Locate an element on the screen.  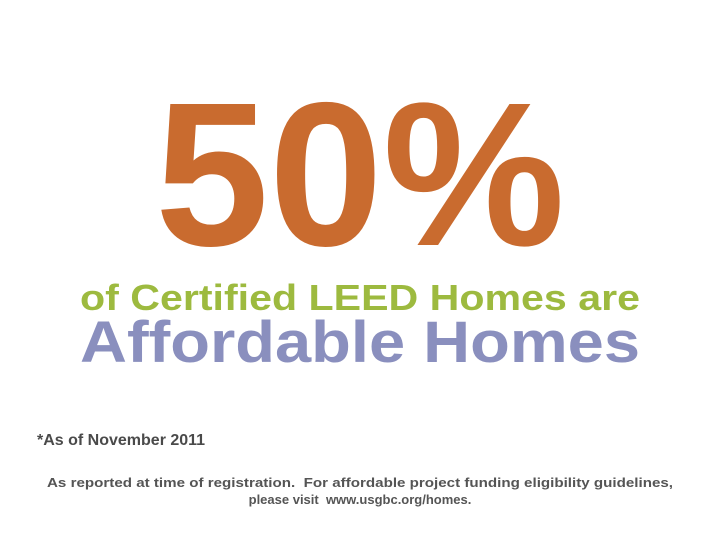
subtitle: of Certified LEED Homes are is located at coordinates (360, 297).